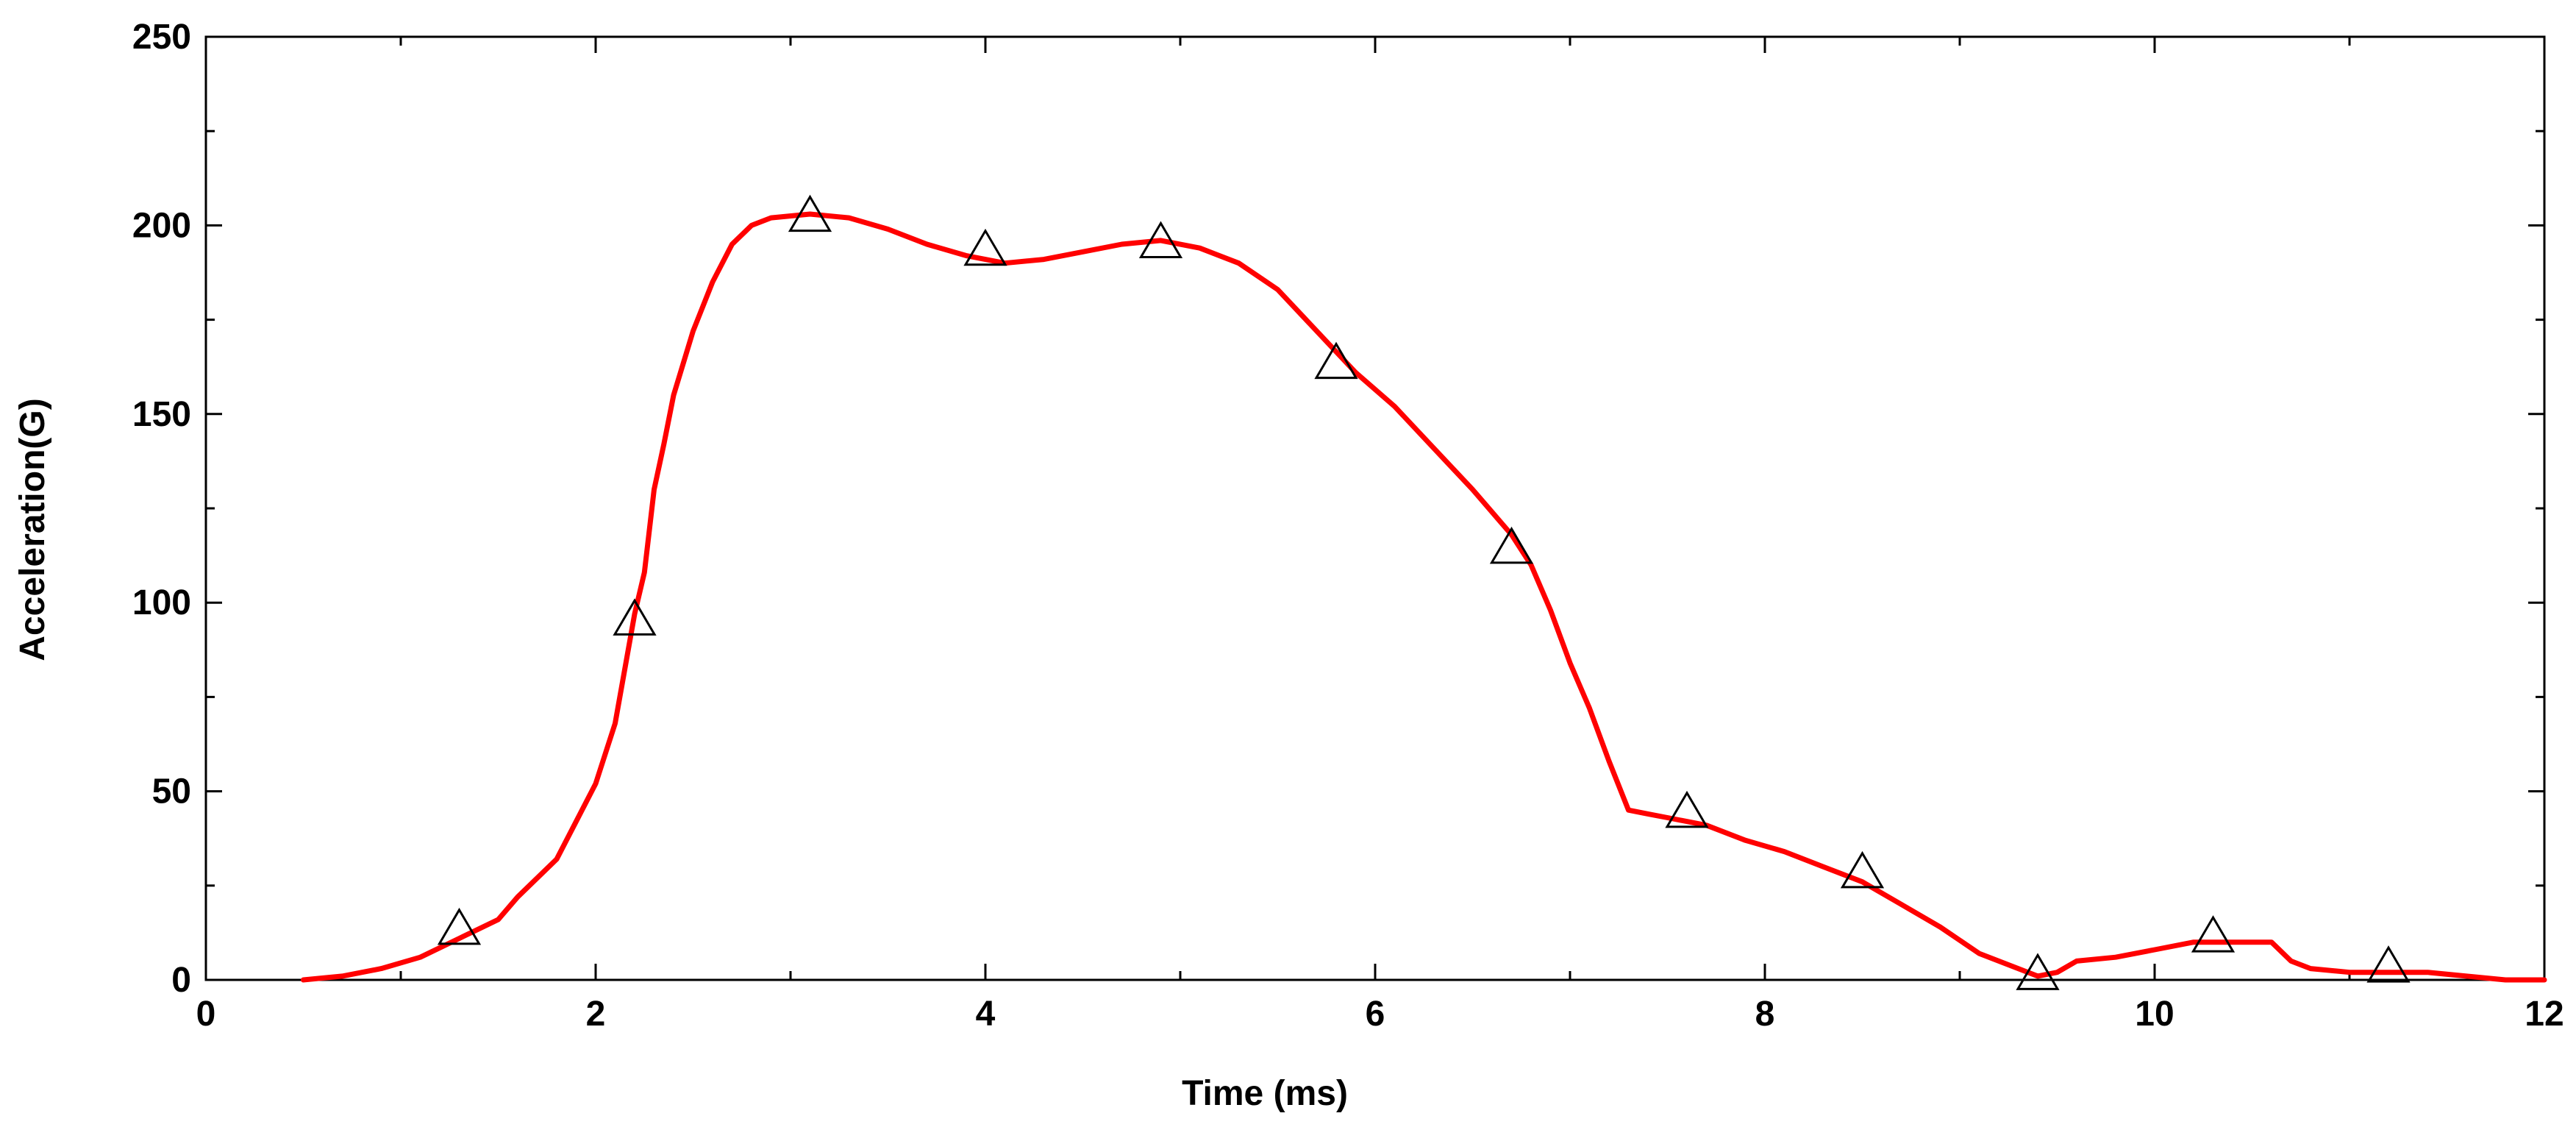 This screenshot has width=2576, height=1141. Describe the element at coordinates (161, 37) in the screenshot. I see `y-tick-label: 250` at that location.